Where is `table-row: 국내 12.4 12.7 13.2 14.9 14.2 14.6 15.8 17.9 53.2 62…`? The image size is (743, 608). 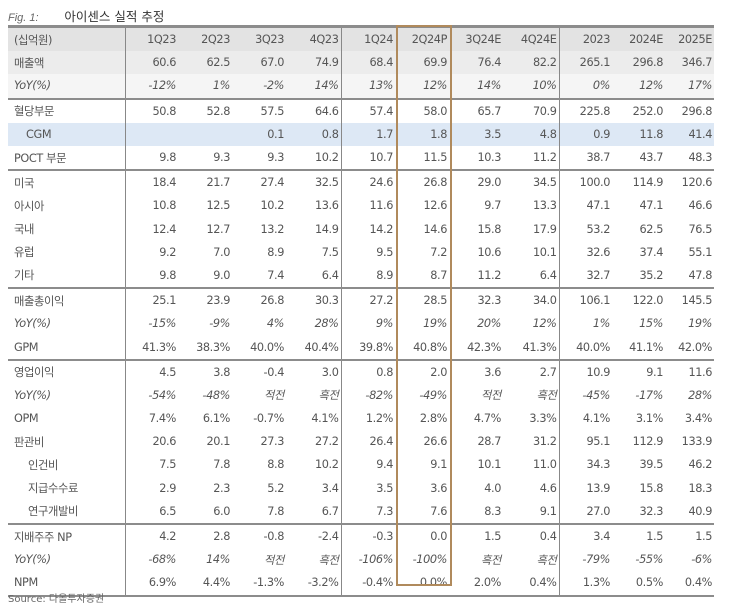
table-row: 국내 12.4 12.7 13.2 14.9 14.2 14.6 15.8 17.9 53.2 62… is located at coordinates (361, 229).